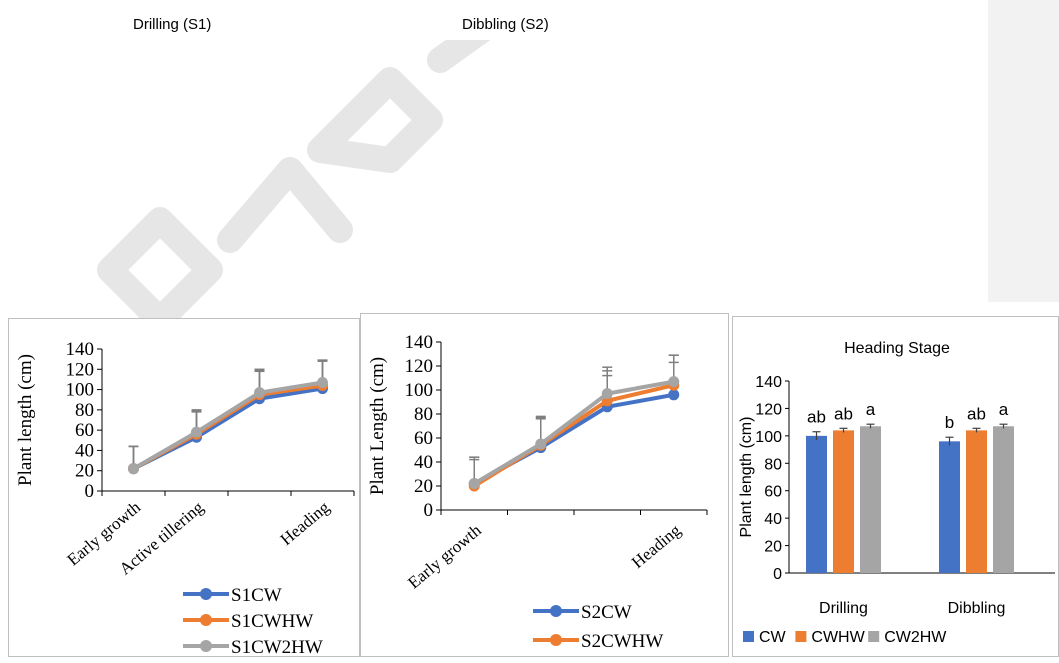 This screenshot has height=663, width=1059. Describe the element at coordinates (505, 24) in the screenshot. I see `caption-dibbling: Dibbling (S2)` at that location.